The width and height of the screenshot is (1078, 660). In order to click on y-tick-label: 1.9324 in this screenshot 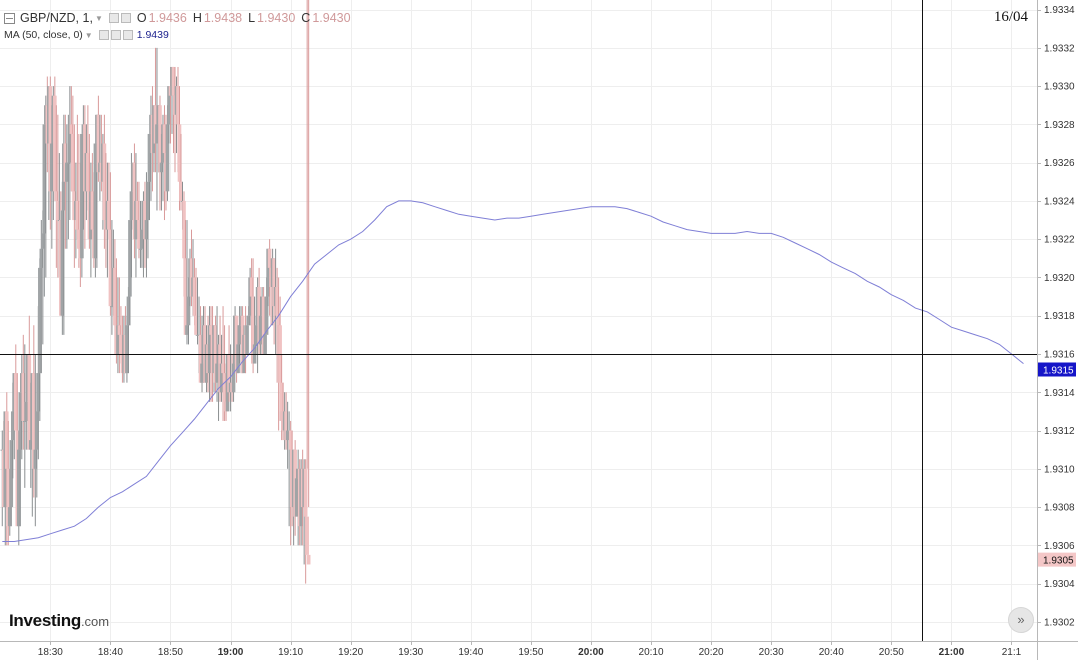, I will do `click(1059, 201)`.